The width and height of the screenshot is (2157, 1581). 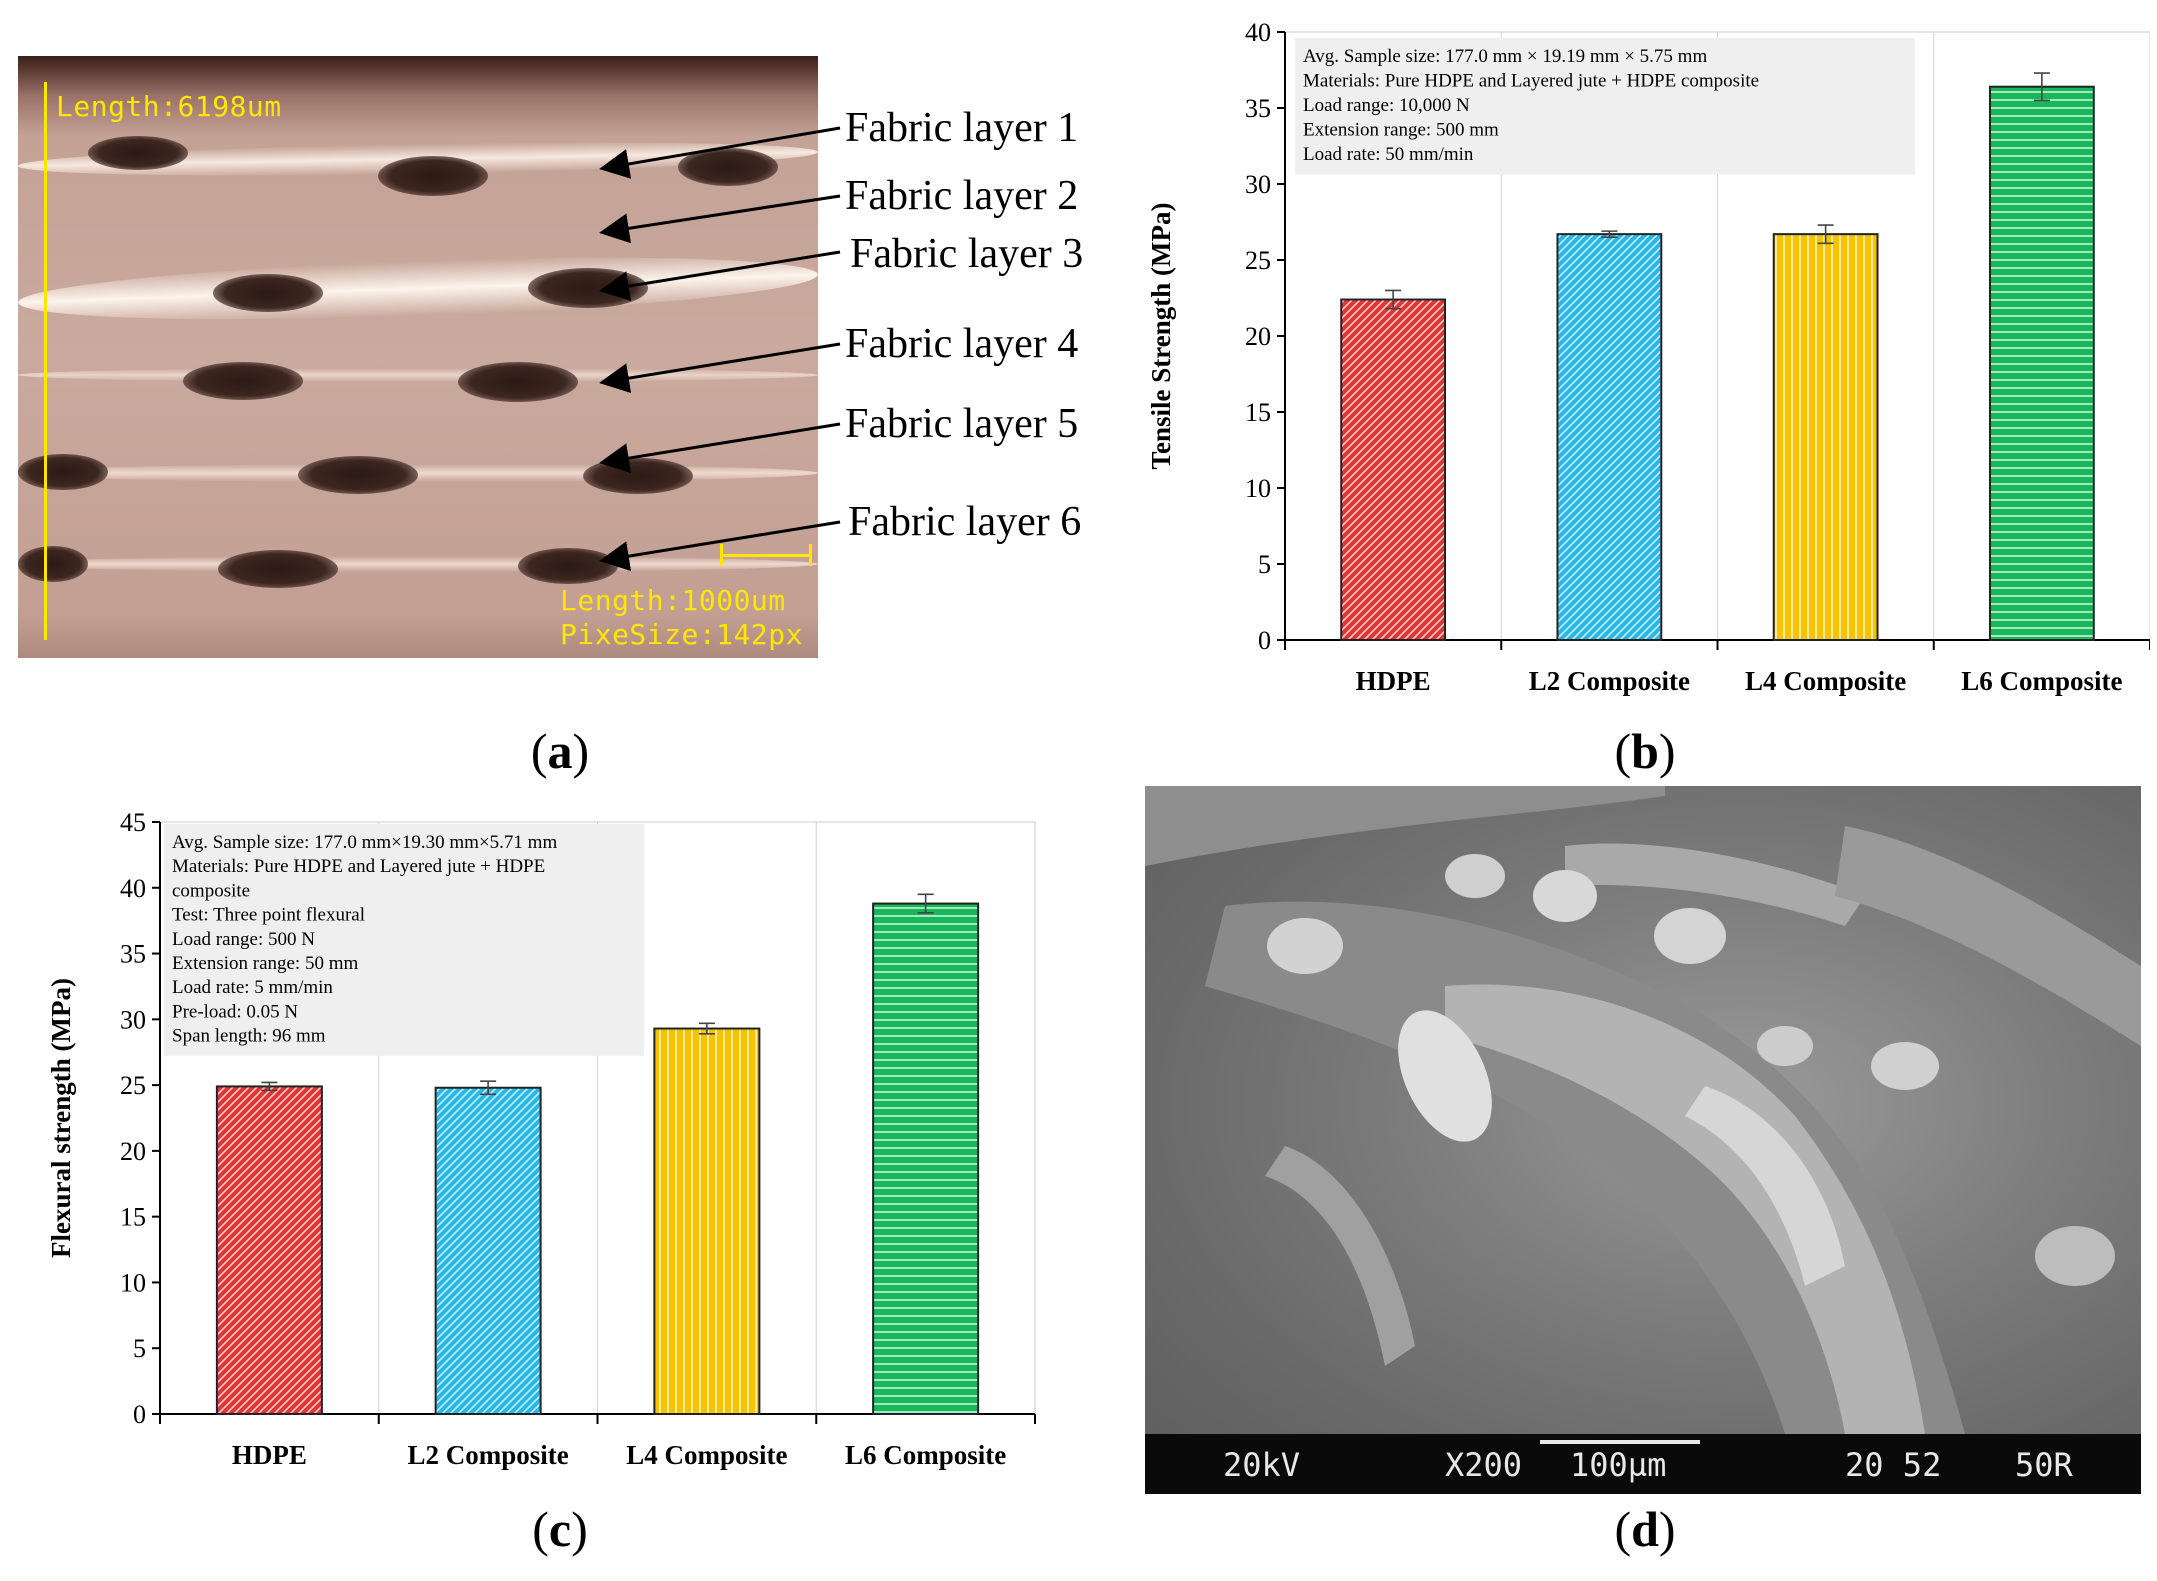 What do you see at coordinates (243, 939) in the screenshot?
I see `annotation-line: Load range: 500 N` at bounding box center [243, 939].